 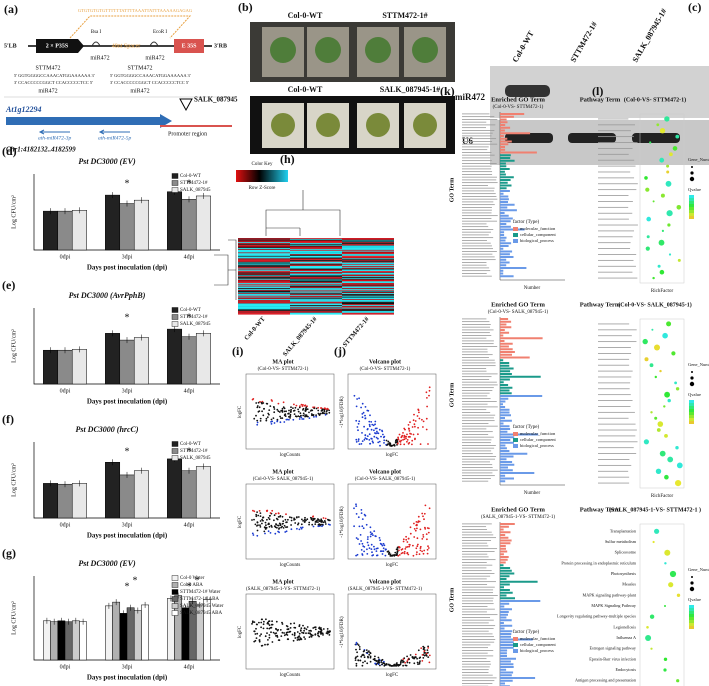 What do you see at coordinates (342, 411) in the screenshot?
I see `y-axis-label: -1*log10(FDR)` at bounding box center [342, 411].